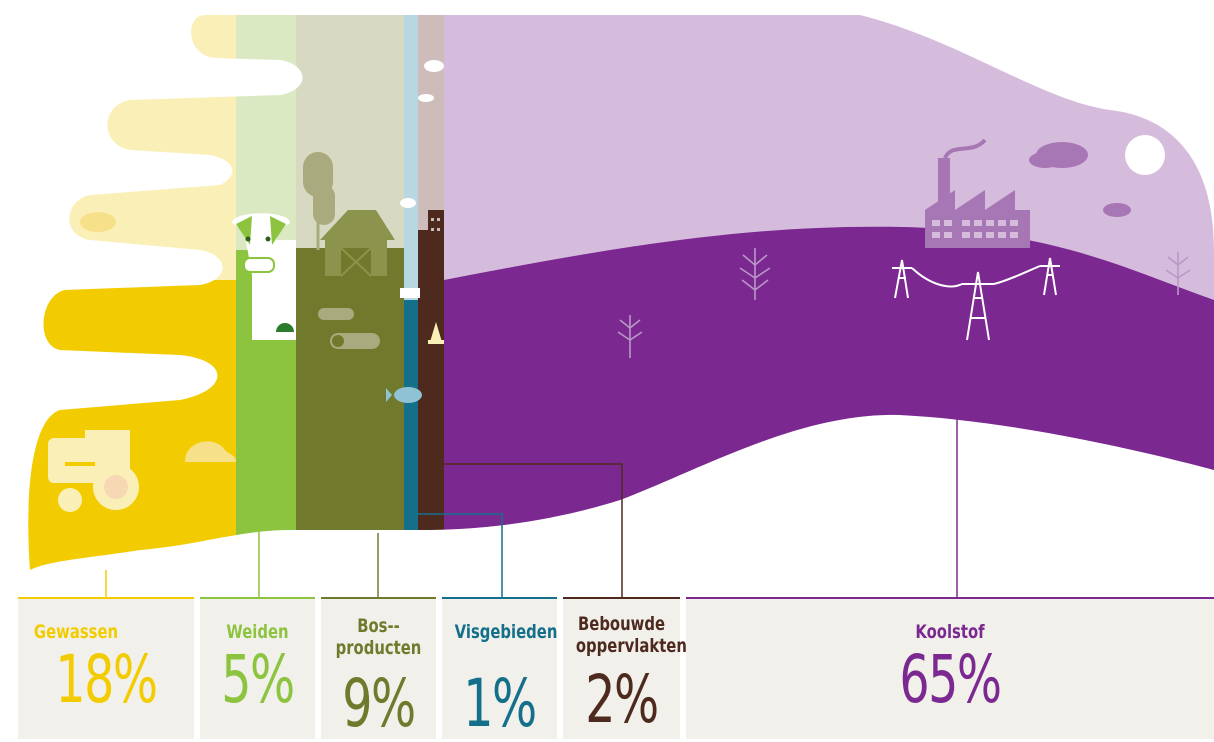  Describe the element at coordinates (357, 243) in the screenshot. I see `barn-icon` at that location.